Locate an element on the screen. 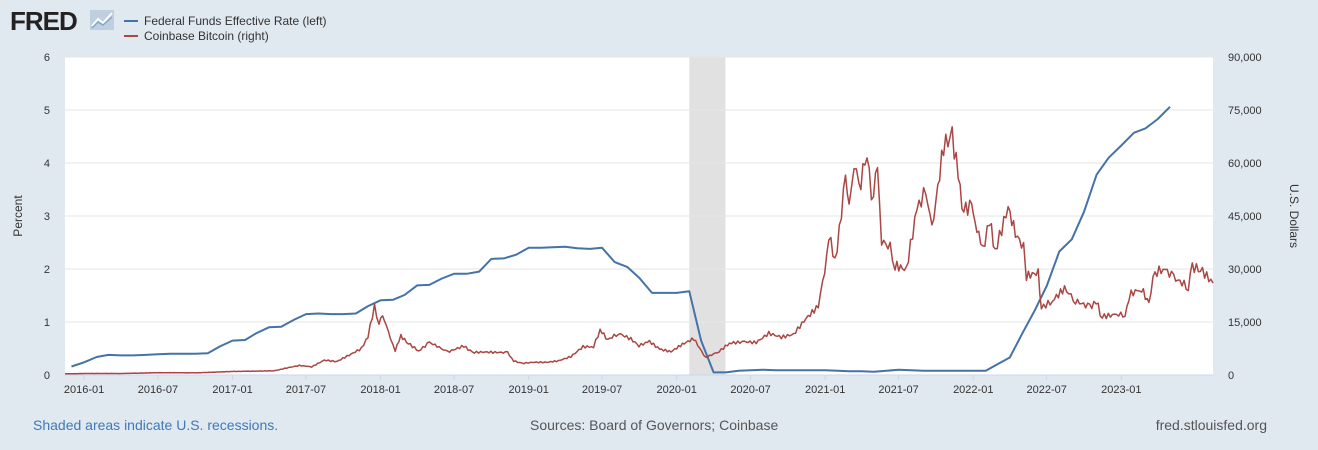 This screenshot has height=450, width=1318. right-tick-label: 75,000 is located at coordinates (1245, 111).